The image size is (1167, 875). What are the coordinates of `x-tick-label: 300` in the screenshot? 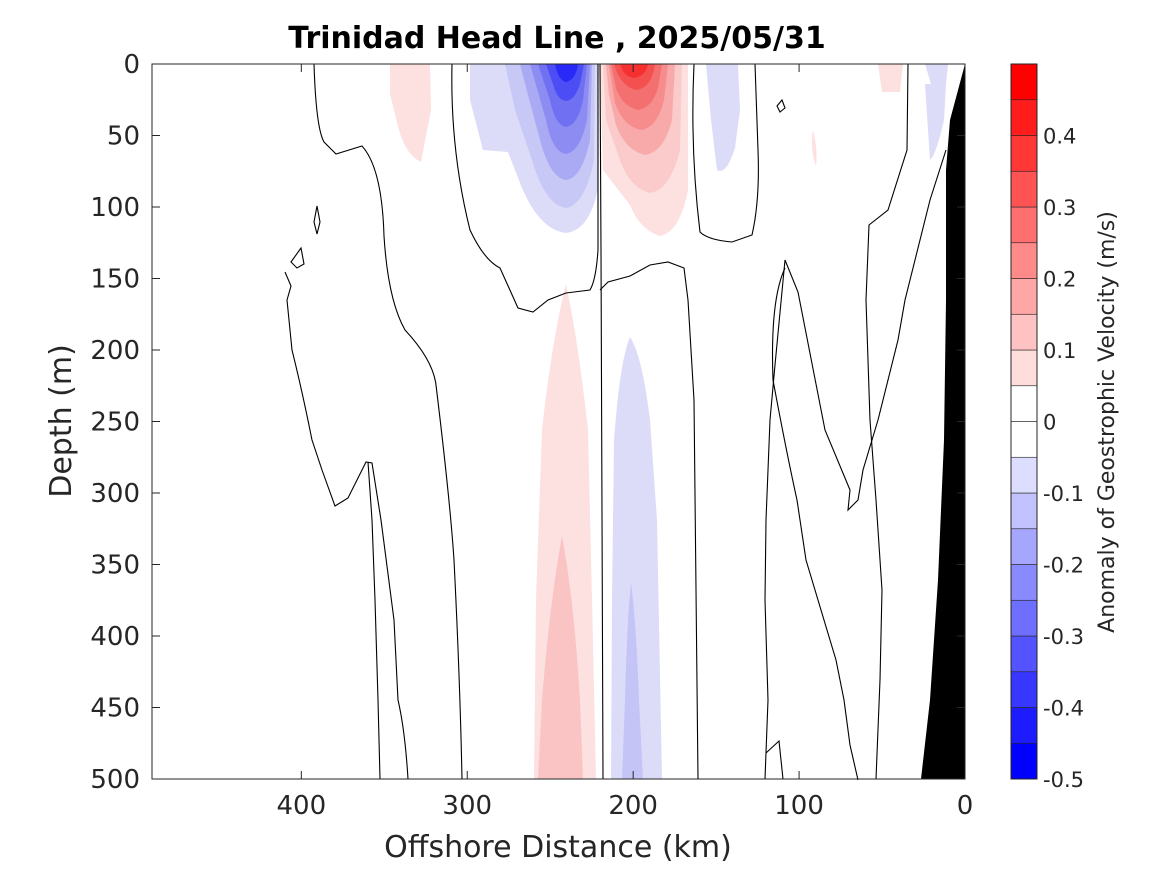 It's located at (467, 806).